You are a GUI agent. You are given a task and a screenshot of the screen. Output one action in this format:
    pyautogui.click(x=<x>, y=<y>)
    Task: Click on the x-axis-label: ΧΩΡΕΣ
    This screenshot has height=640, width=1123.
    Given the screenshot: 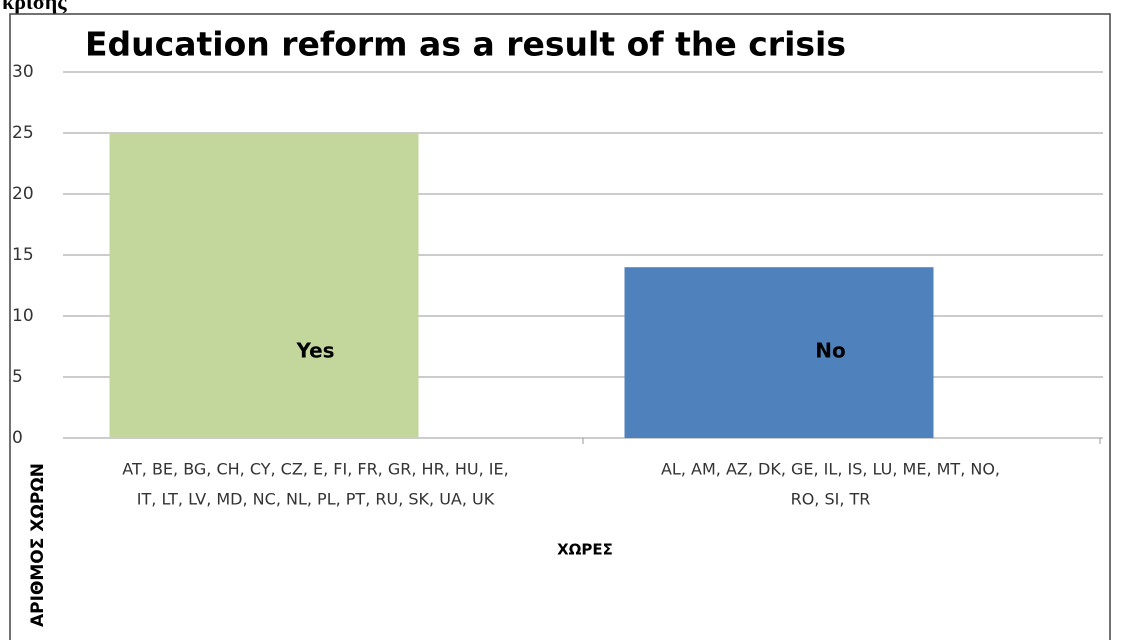 What is the action you would take?
    pyautogui.click(x=585, y=550)
    